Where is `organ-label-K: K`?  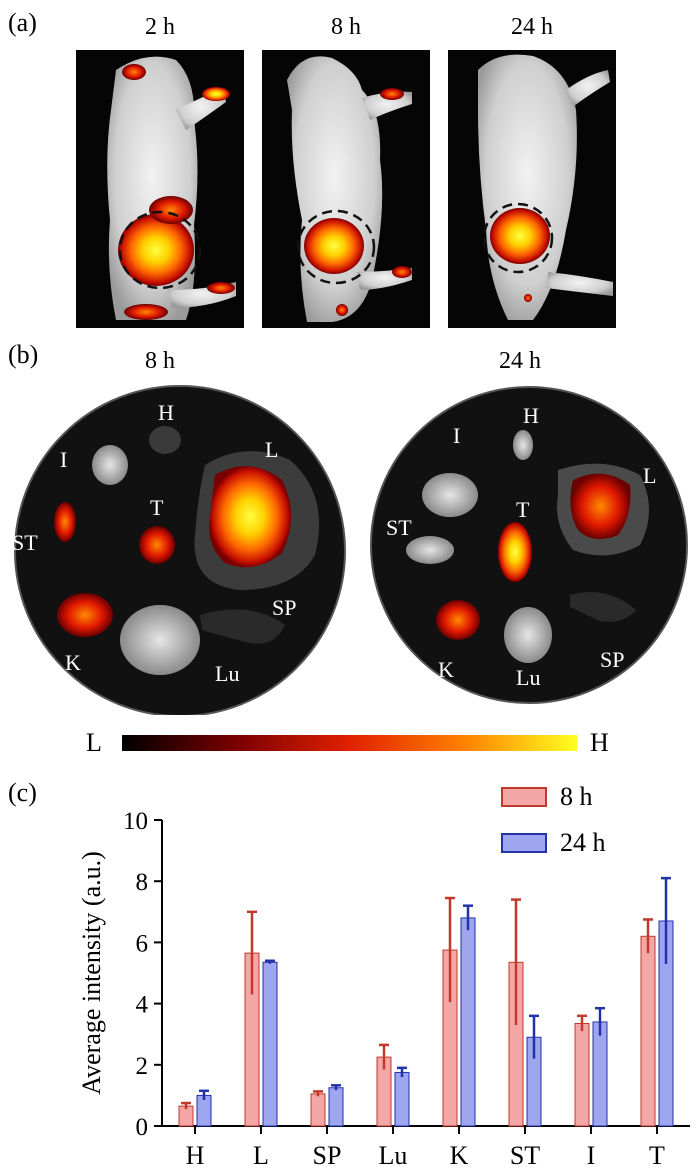
organ-label-K: K is located at coordinates (73, 662).